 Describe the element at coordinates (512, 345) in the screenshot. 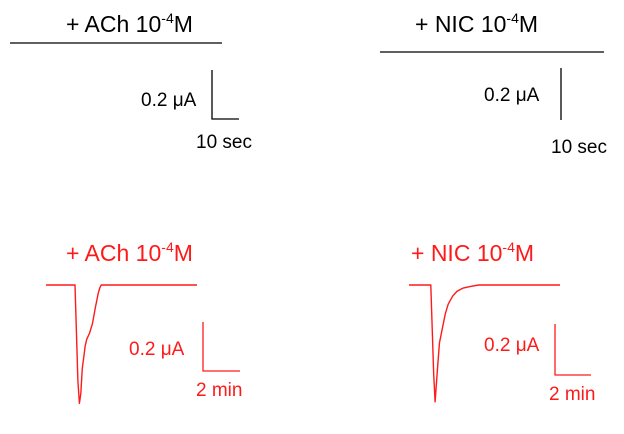

I see `scale-current-label-nic-response: 0.2 μA` at that location.